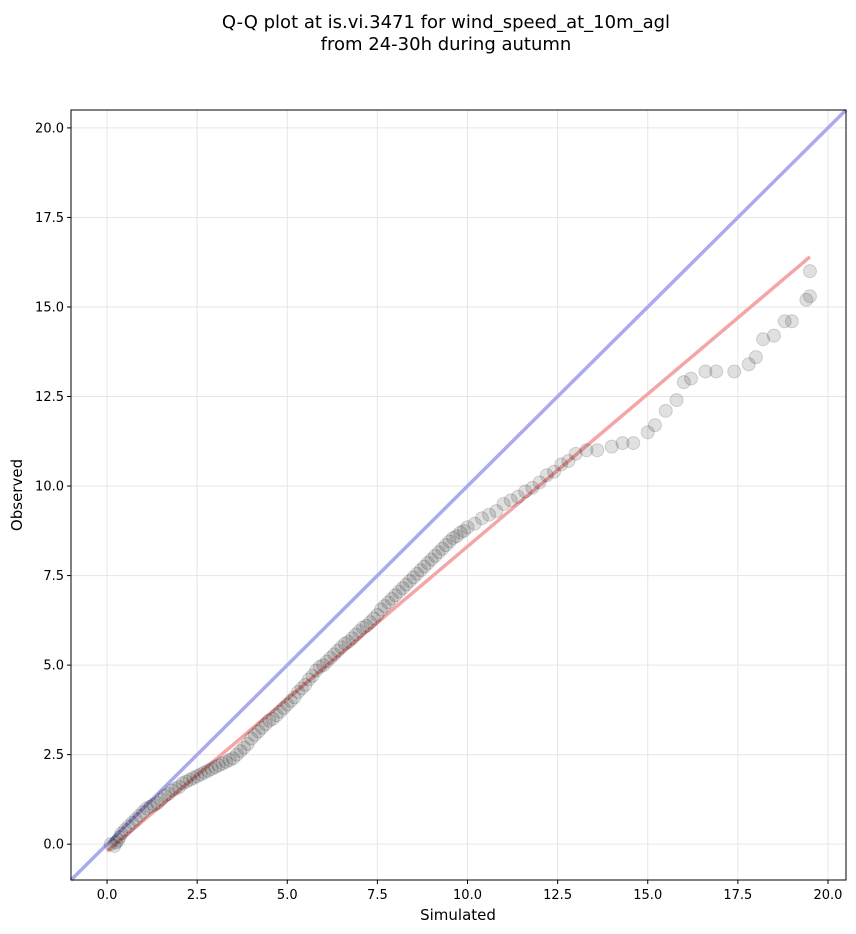  What do you see at coordinates (467, 895) in the screenshot?
I see `x-tick-label: 10.0` at bounding box center [467, 895].